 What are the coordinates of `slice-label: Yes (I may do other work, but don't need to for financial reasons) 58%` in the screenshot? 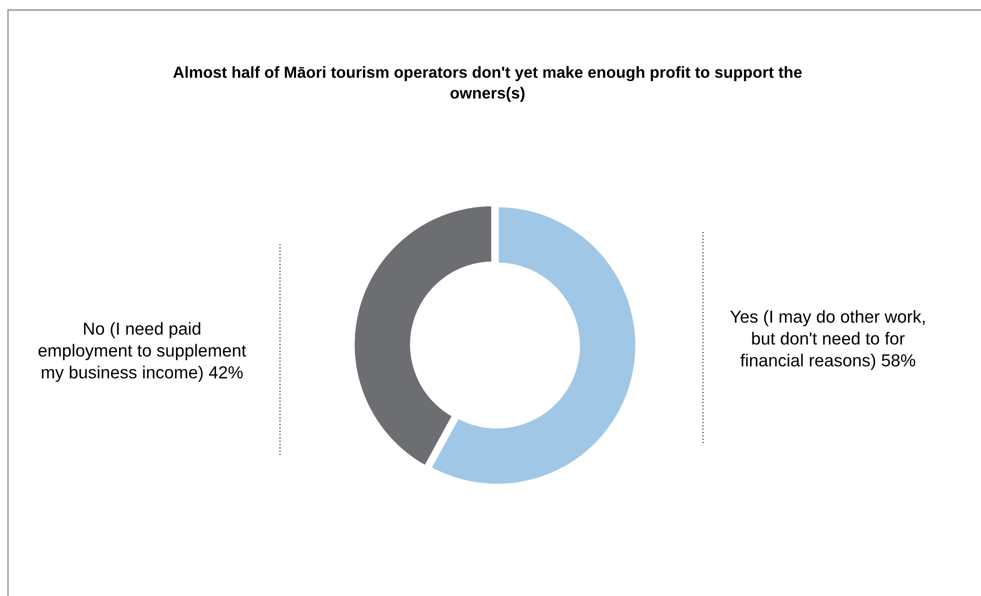 It's located at (827, 340).